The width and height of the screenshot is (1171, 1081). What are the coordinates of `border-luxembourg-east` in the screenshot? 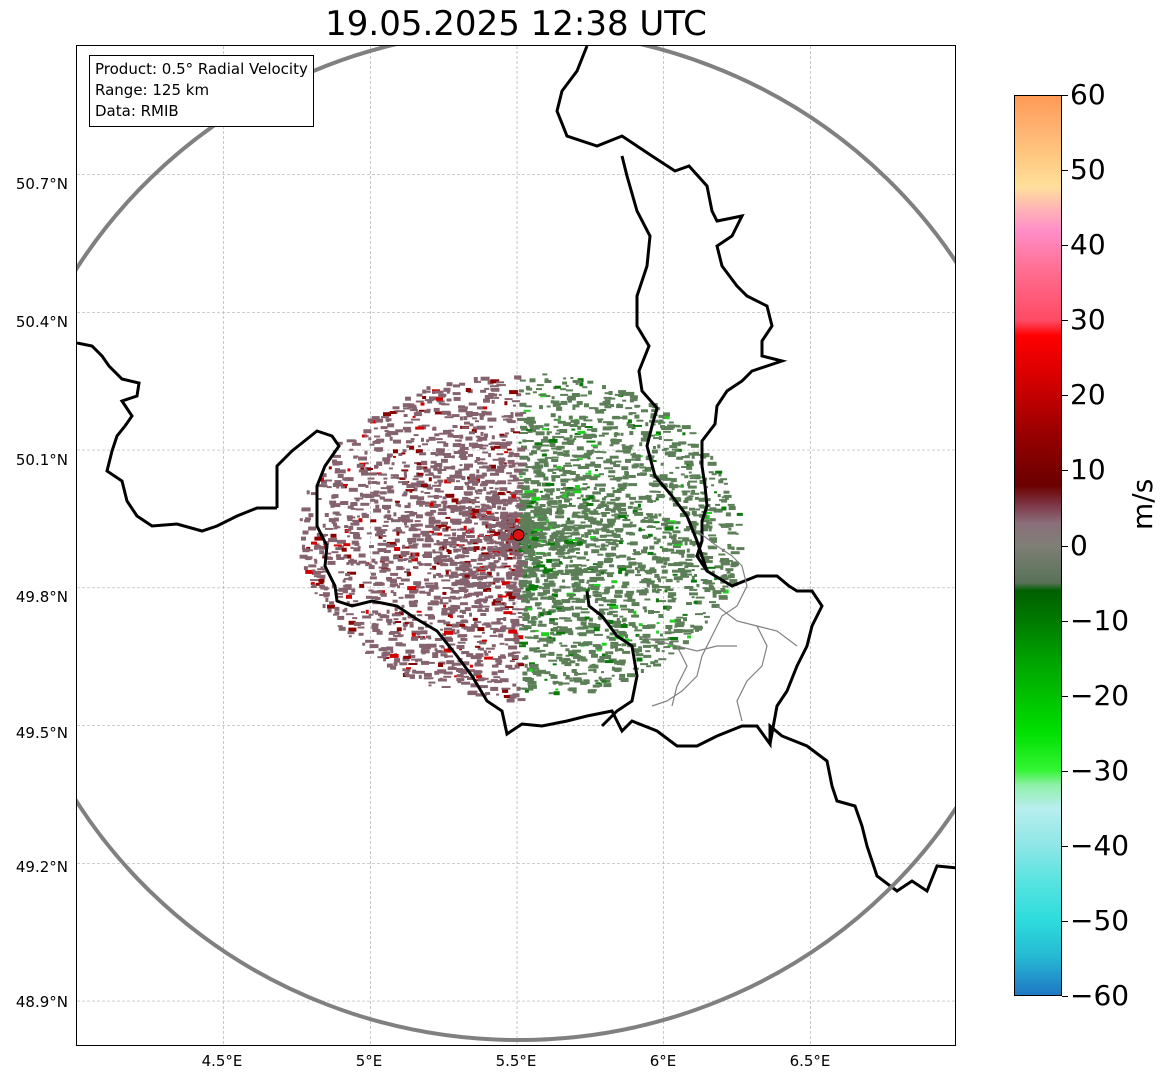 It's located at (664, 363).